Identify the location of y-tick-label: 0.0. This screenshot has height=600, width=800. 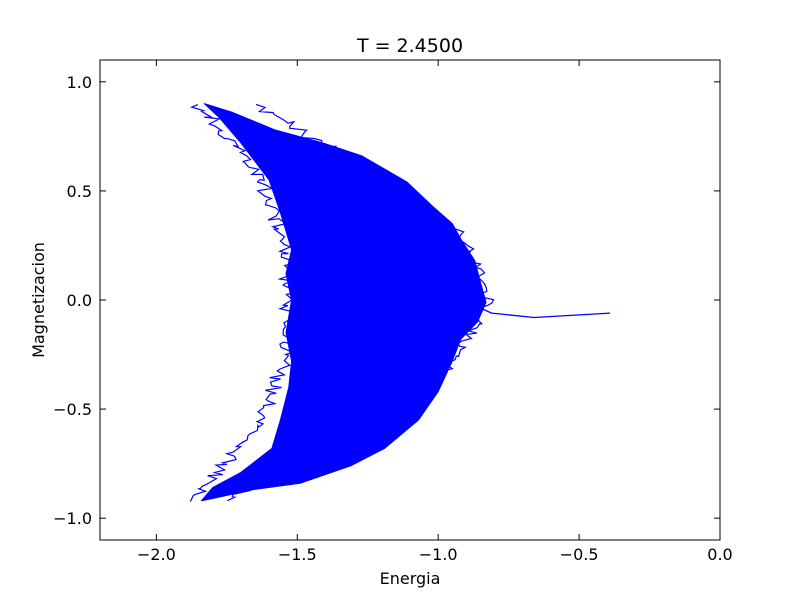
(79, 300).